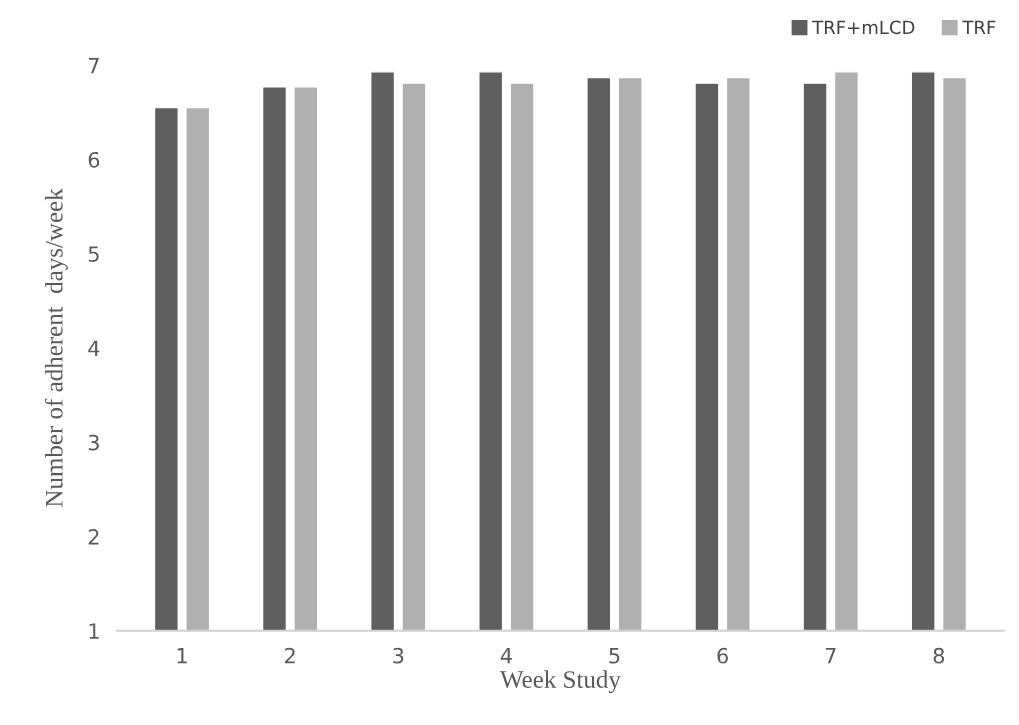 This screenshot has height=725, width=1019. Describe the element at coordinates (398, 655) in the screenshot. I see `x-tick-label: 3` at that location.